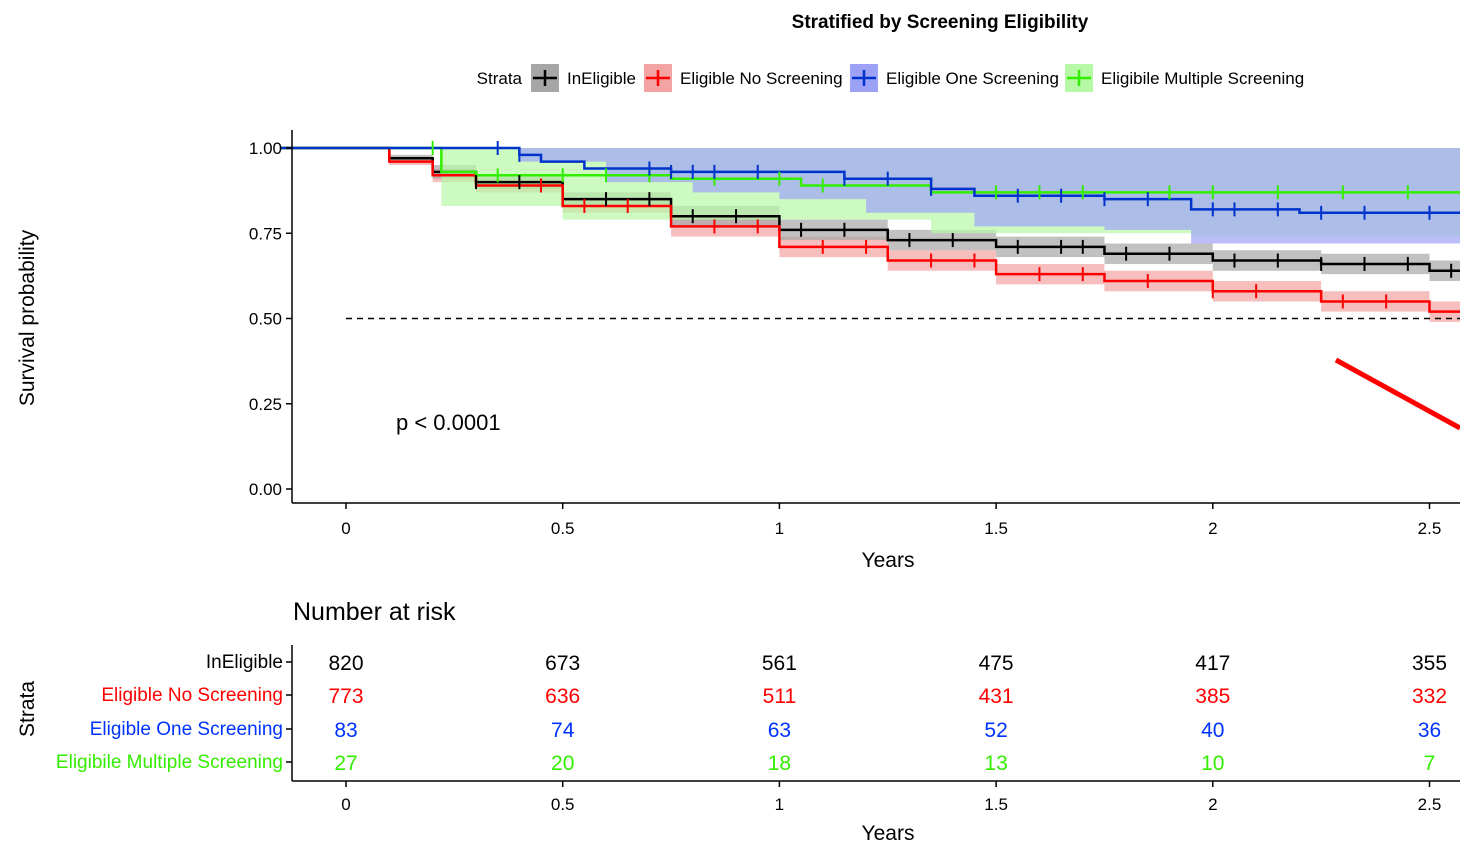 This screenshot has height=847, width=1460. Describe the element at coordinates (1202, 78) in the screenshot. I see `legend-label: Eligibile Multiple Screening` at that location.